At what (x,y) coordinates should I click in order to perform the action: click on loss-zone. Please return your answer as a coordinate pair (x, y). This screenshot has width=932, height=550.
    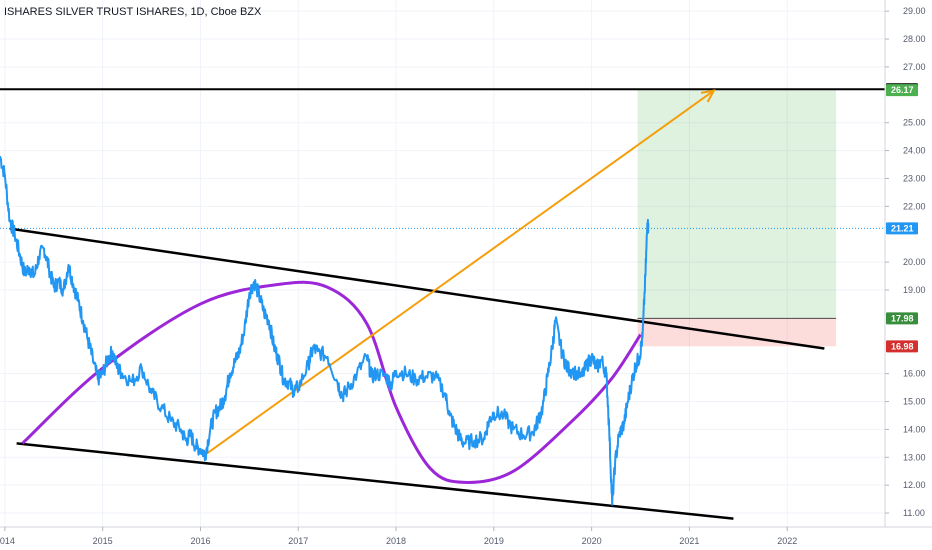
    Looking at the image, I should click on (737, 332).